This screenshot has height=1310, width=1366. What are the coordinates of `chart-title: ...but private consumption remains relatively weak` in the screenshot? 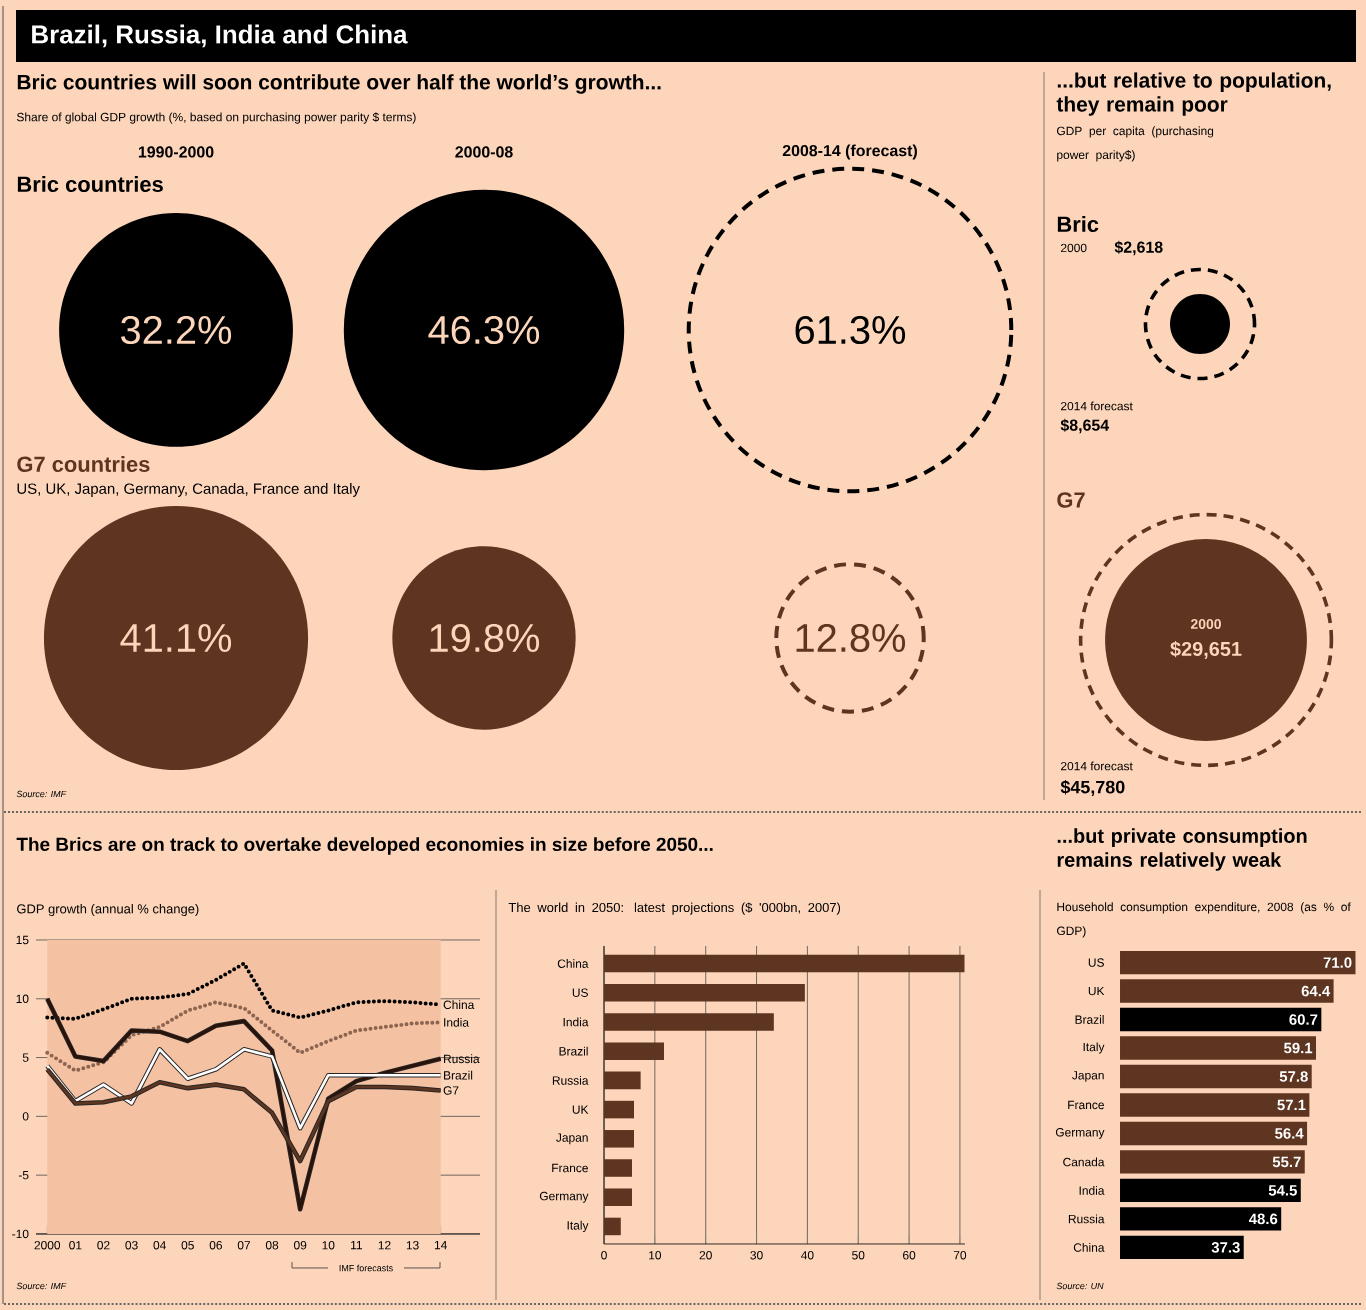 It's located at (1182, 849).